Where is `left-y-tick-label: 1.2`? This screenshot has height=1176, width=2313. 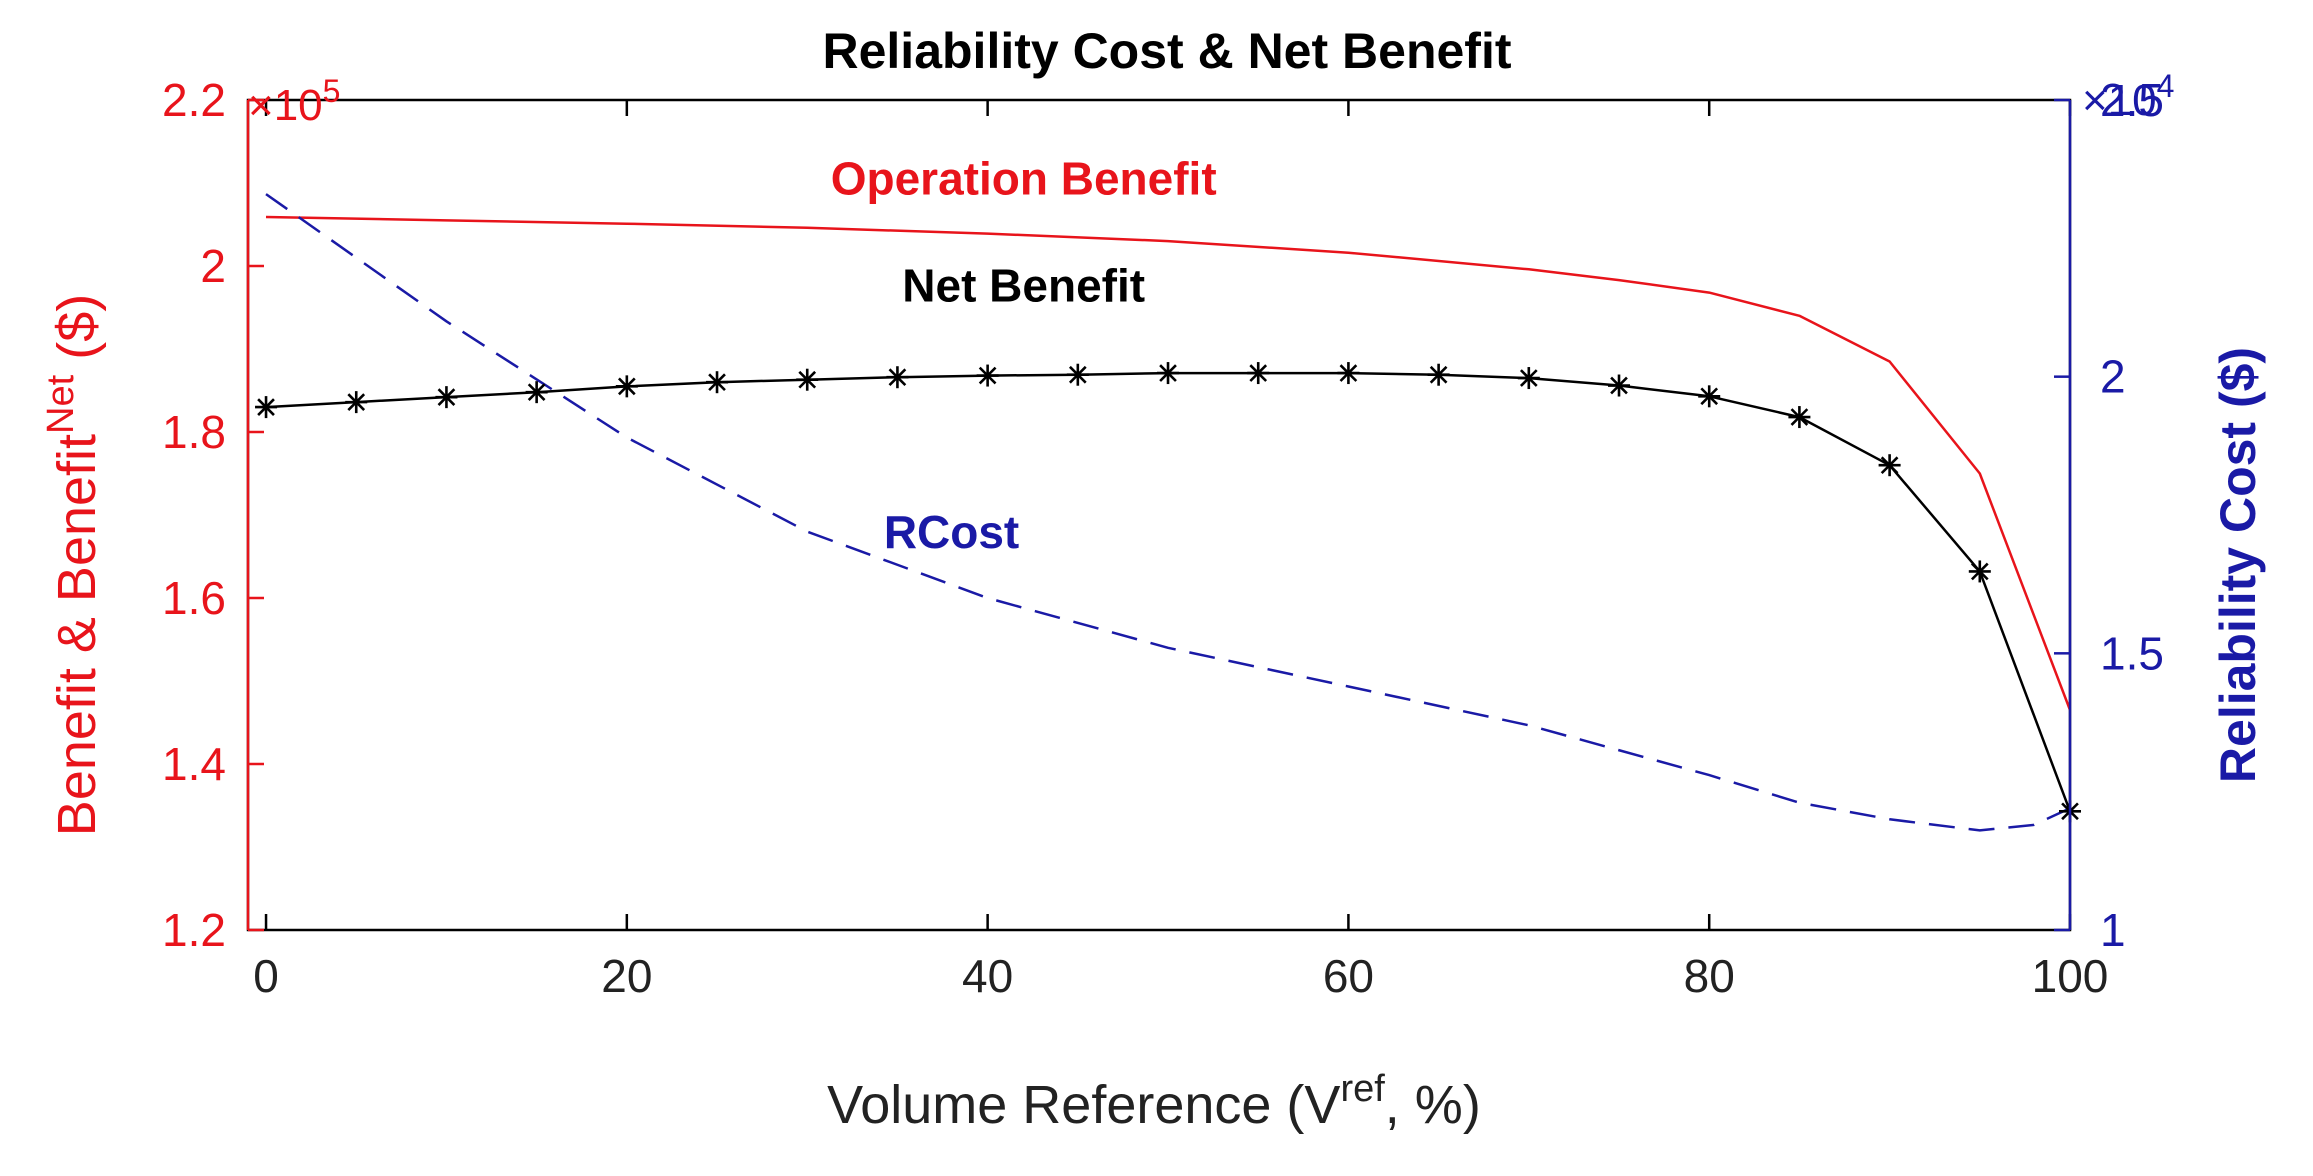
left-y-tick-label: 1.2 is located at coordinates (194, 930).